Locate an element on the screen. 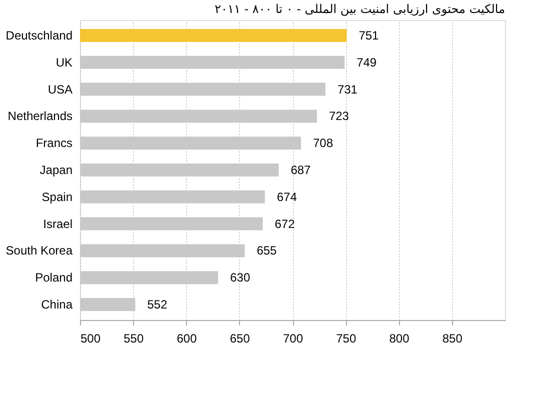  x-tick-label: 750 is located at coordinates (346, 339).